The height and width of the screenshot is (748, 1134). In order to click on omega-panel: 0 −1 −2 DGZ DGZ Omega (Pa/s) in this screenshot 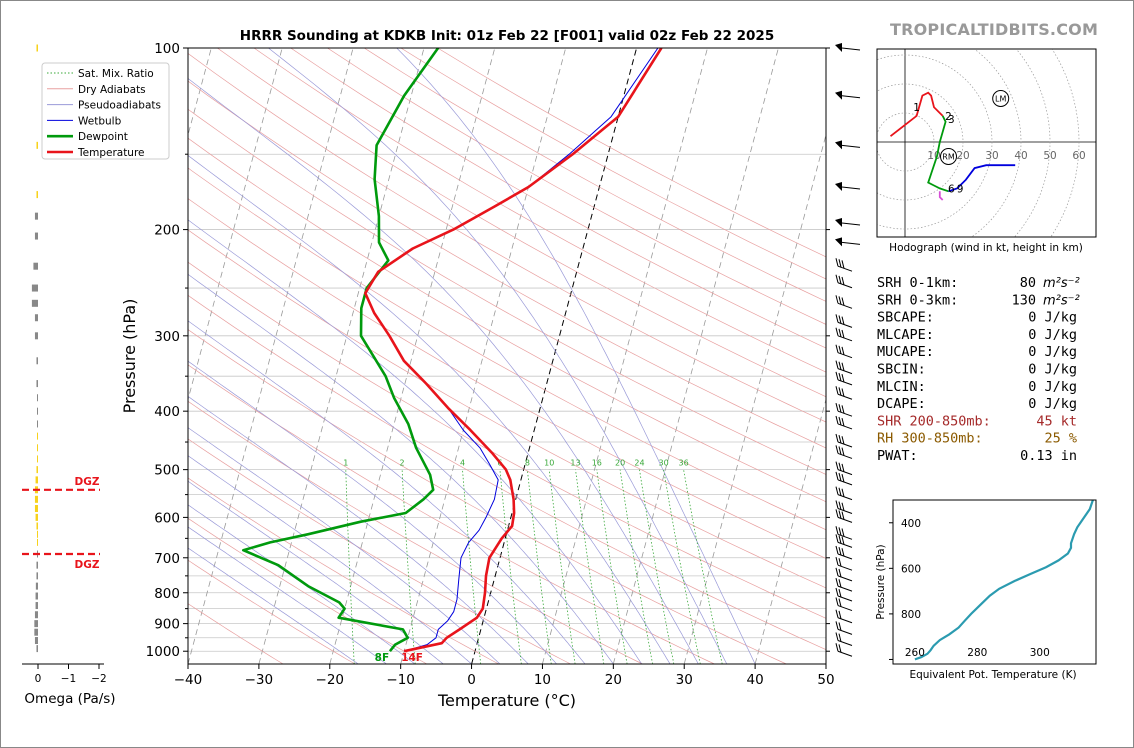, I will do `click(69, 375)`.